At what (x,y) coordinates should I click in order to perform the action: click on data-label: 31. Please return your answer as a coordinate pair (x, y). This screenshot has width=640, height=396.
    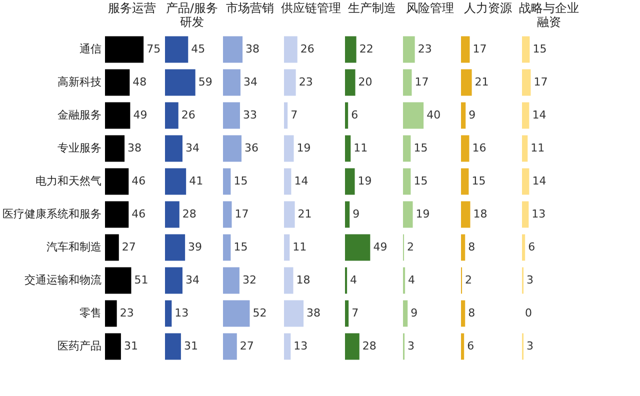
    Looking at the image, I should click on (191, 346).